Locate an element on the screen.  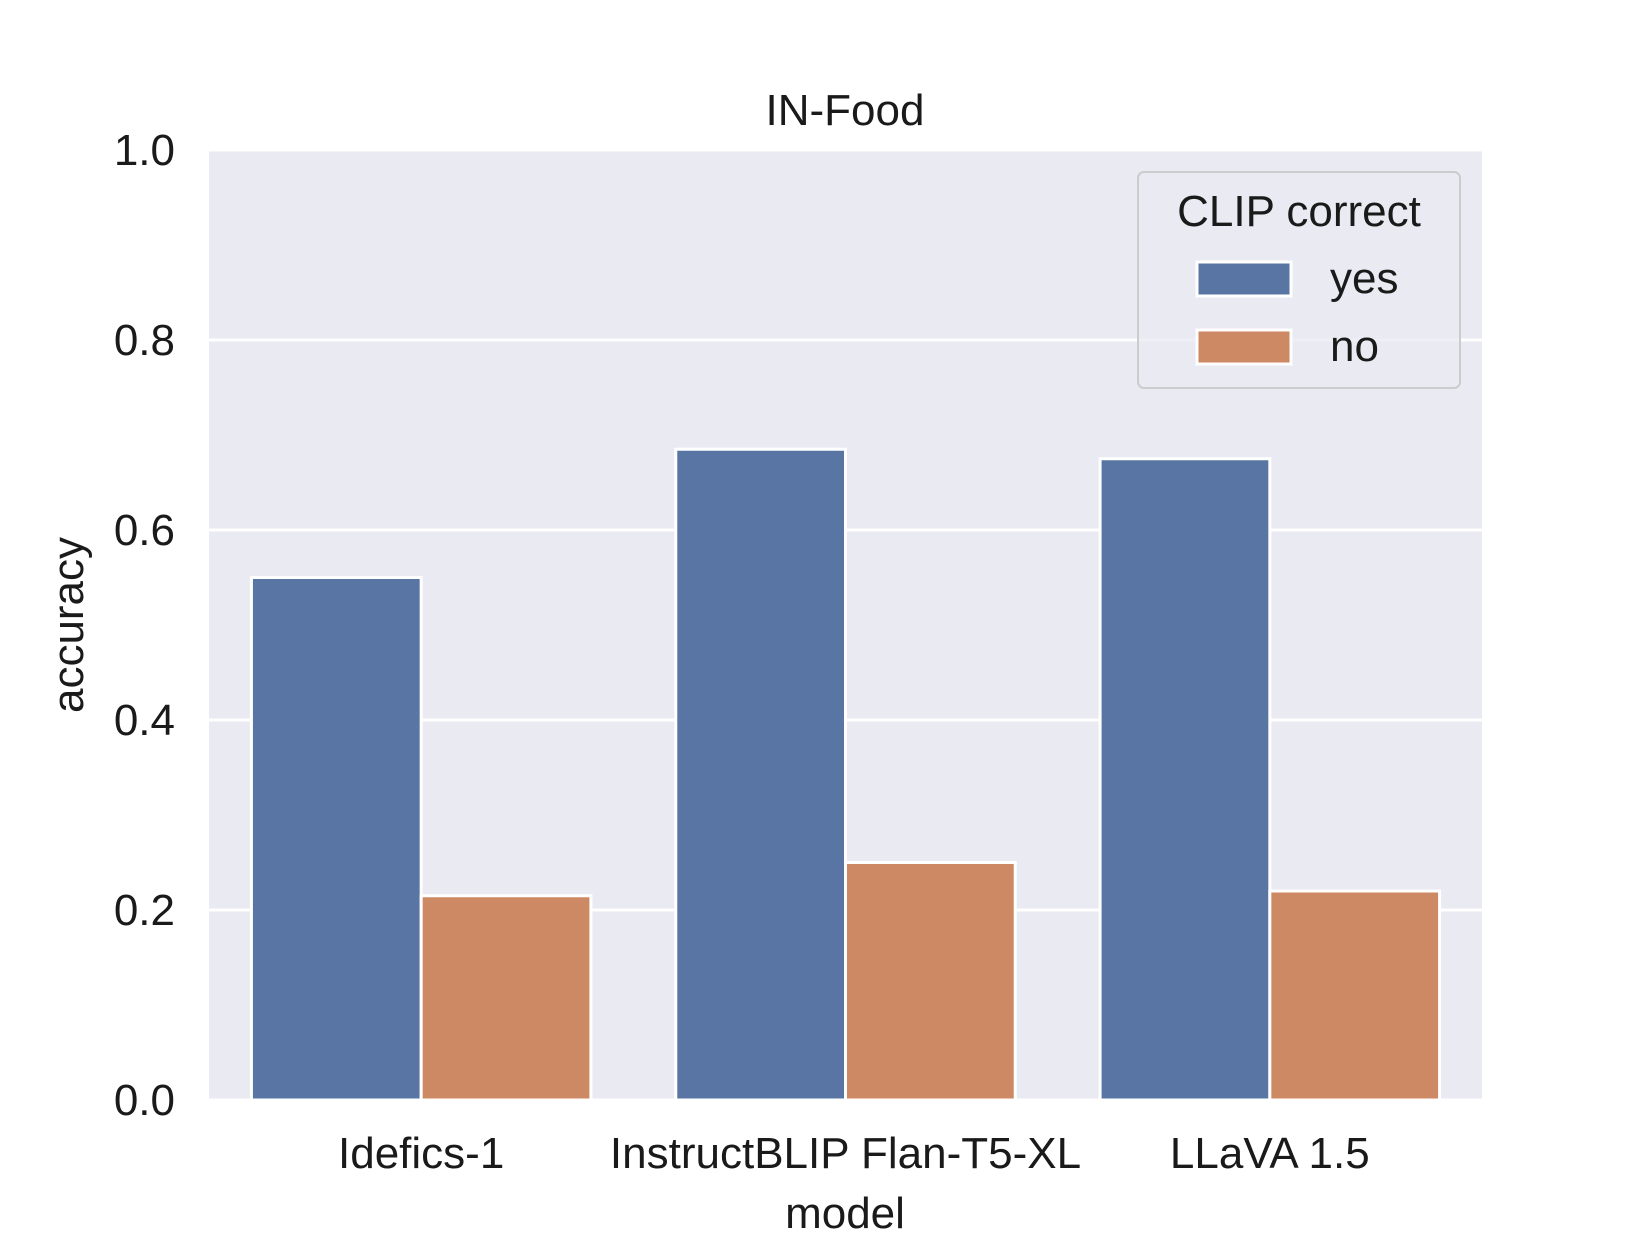
legend-entries: yes no is located at coordinates (1296, 312).